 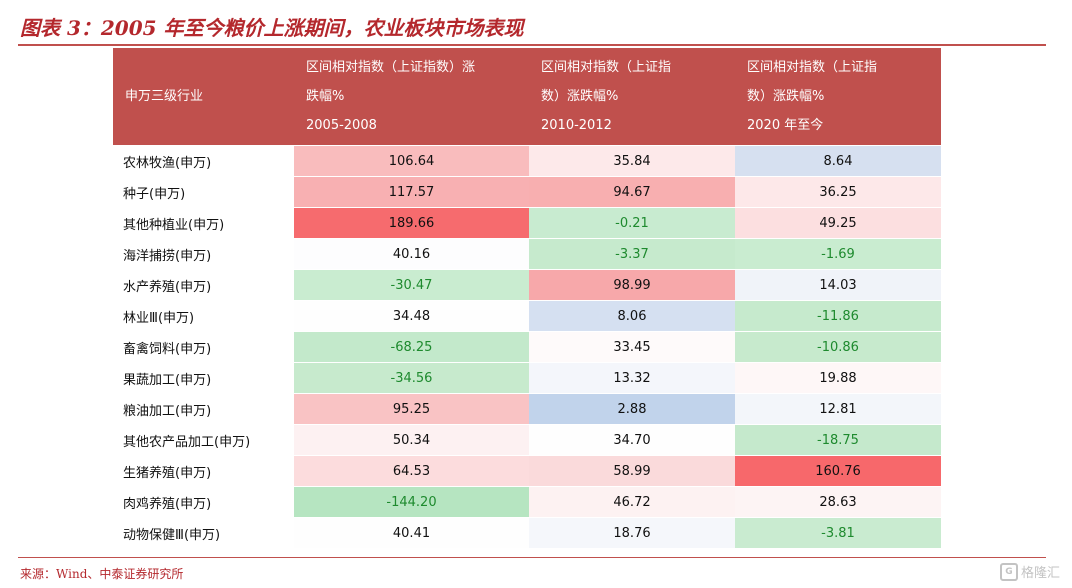 What do you see at coordinates (411, 471) in the screenshot?
I see `value-cell: 64.53` at bounding box center [411, 471].